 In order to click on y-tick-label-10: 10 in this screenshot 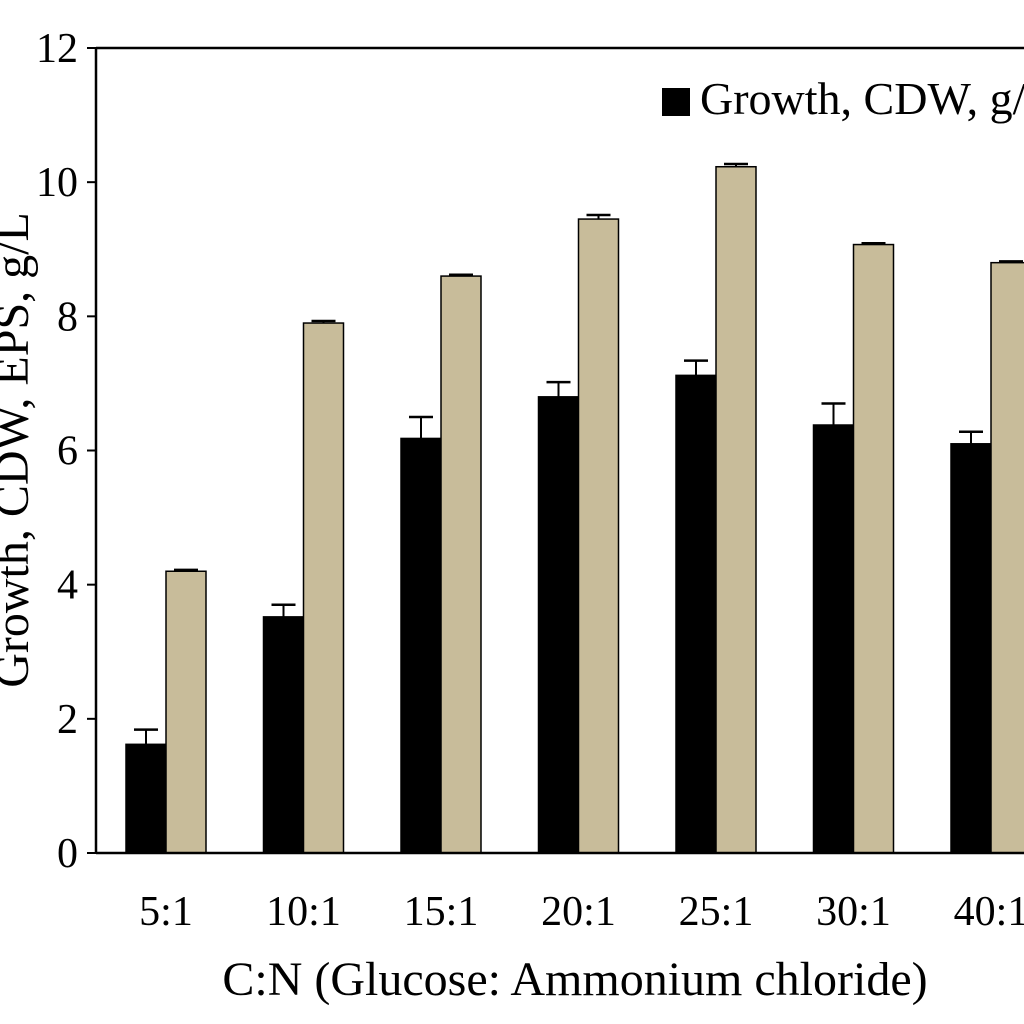, I will do `click(57, 183)`.